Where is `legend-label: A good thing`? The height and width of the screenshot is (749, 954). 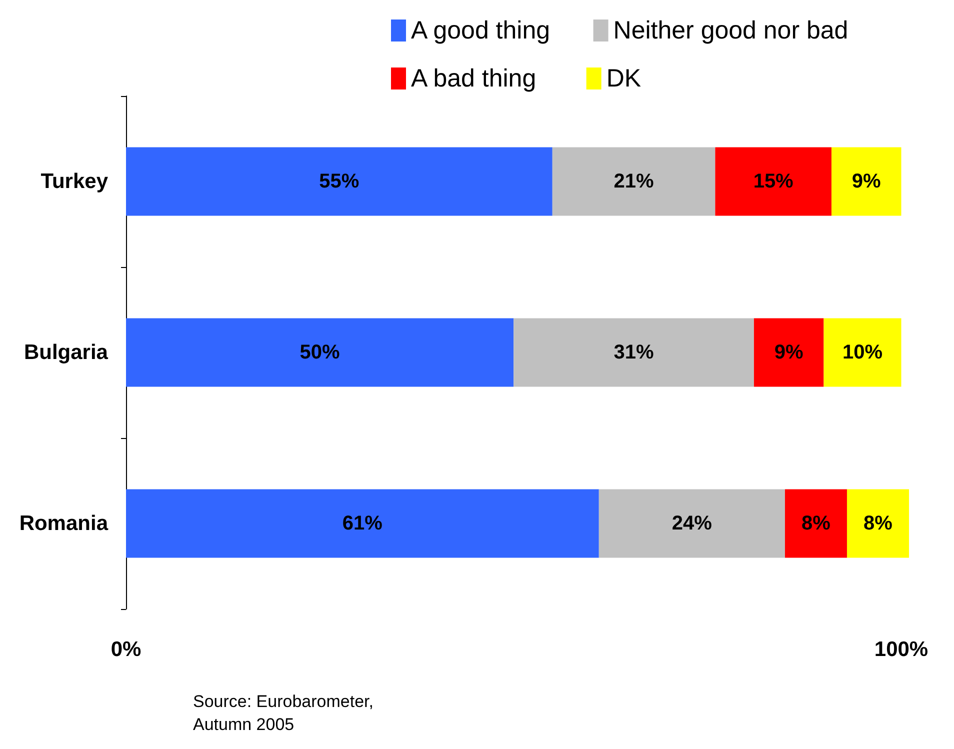 legend-label: A good thing is located at coordinates (487, 30).